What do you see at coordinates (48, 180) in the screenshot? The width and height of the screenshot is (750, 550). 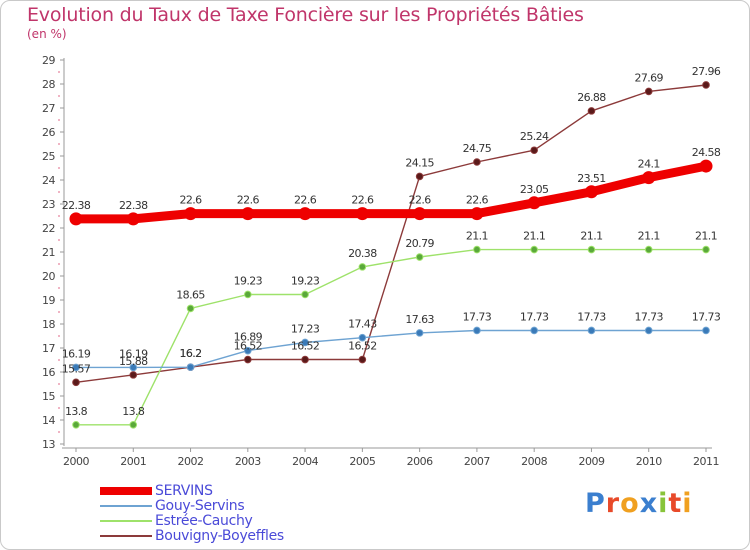 I see `y-tick-label: 24` at bounding box center [48, 180].